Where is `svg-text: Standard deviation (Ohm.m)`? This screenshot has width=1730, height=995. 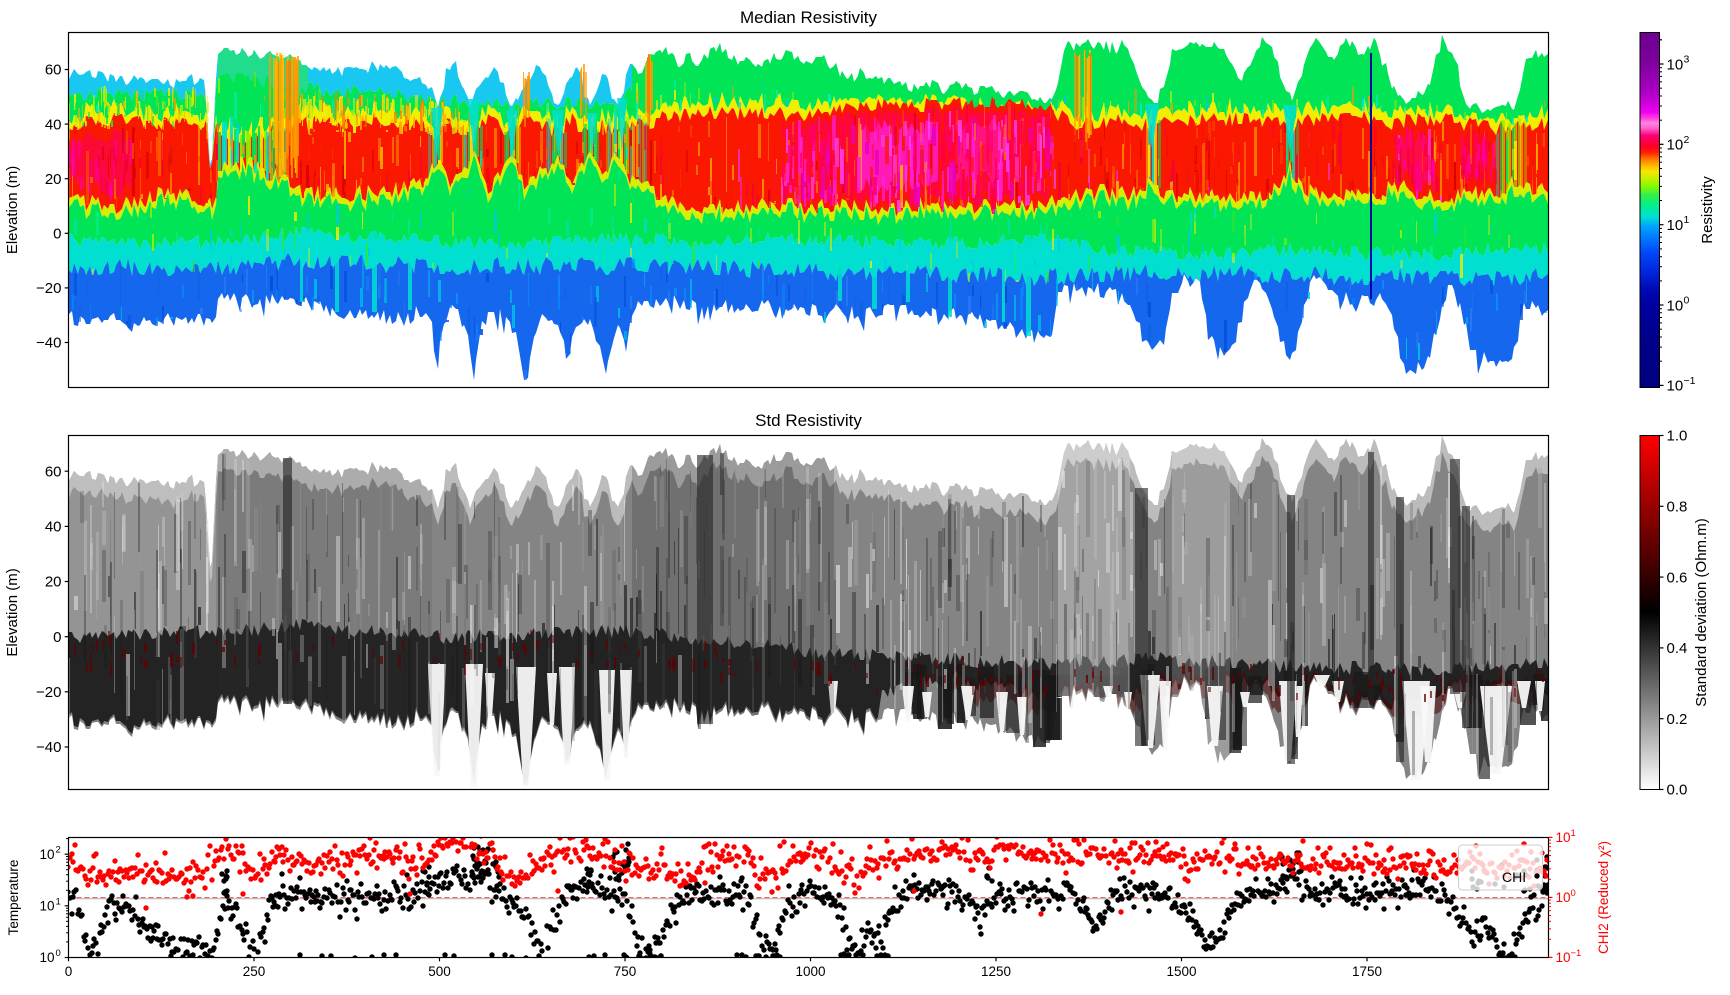 svg-text: Standard deviation (Ohm.m) is located at coordinates (1701, 612).